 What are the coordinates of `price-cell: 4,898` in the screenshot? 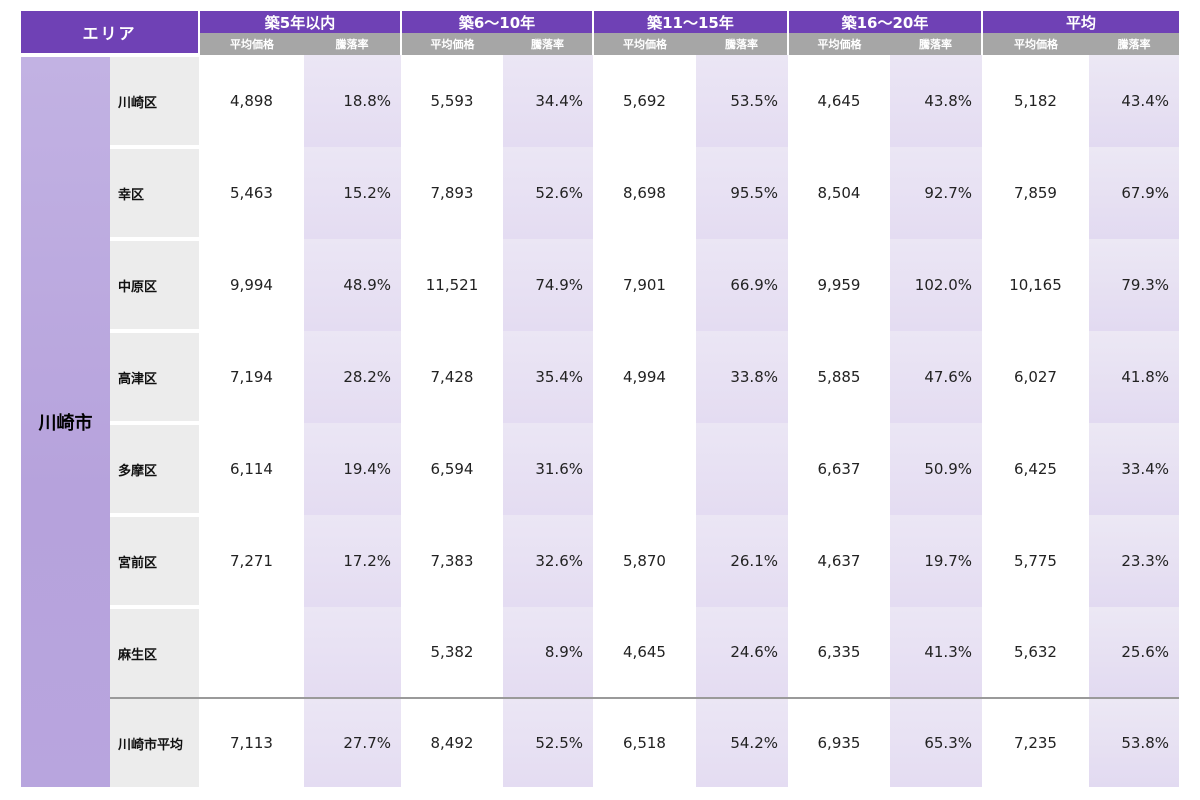 It's located at (251, 101).